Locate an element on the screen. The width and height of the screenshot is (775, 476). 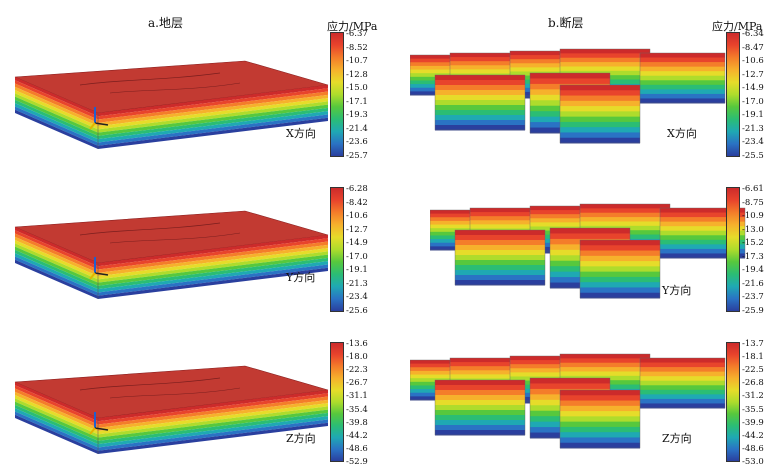
faults-model-x is located at coordinates (568, 96).